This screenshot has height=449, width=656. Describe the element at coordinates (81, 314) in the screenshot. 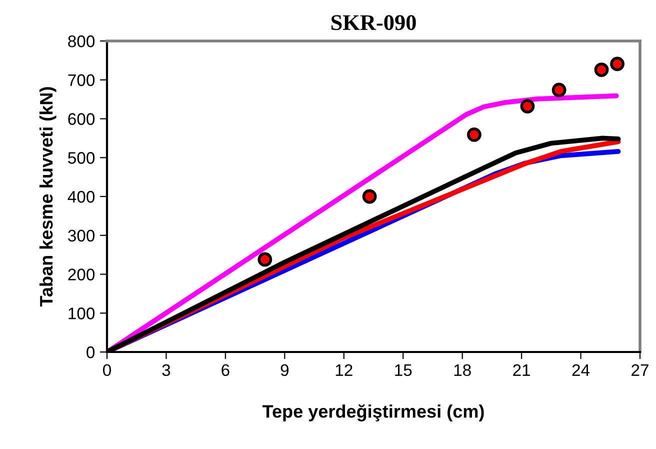

I see `y-tick-label: 100` at that location.